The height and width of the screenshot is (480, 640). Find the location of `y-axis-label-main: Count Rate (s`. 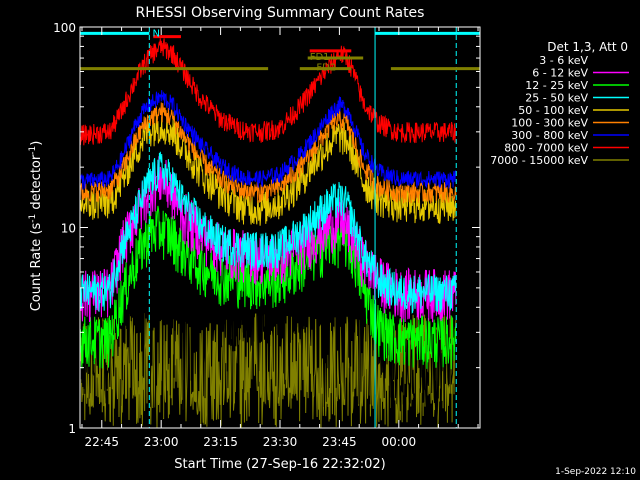

y-axis-label-main: Count Rate (s is located at coordinates (36, 267).